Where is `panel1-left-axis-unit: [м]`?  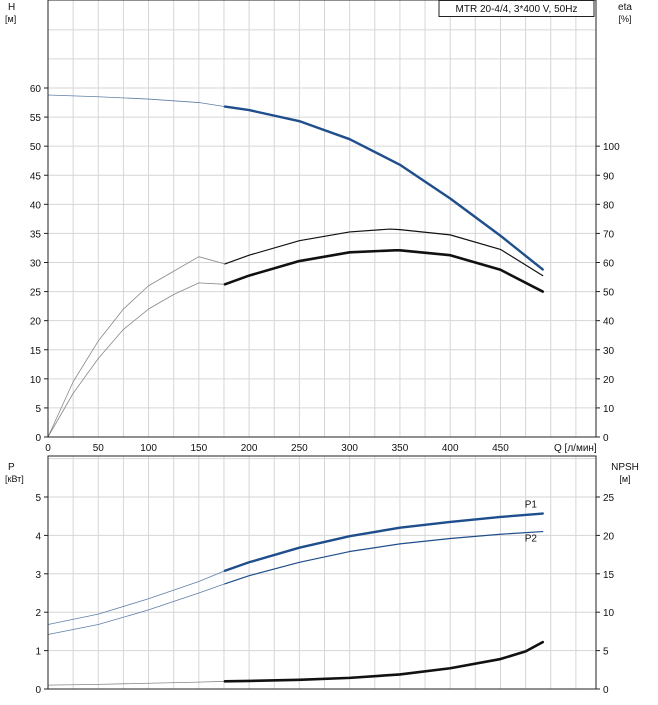 panel1-left-axis-unit: [м] is located at coordinates (10, 19).